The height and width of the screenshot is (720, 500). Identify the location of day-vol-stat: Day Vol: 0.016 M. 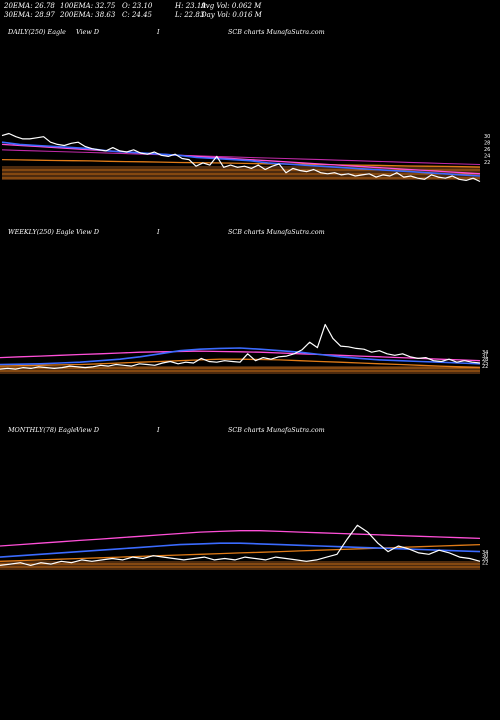
(231, 15).